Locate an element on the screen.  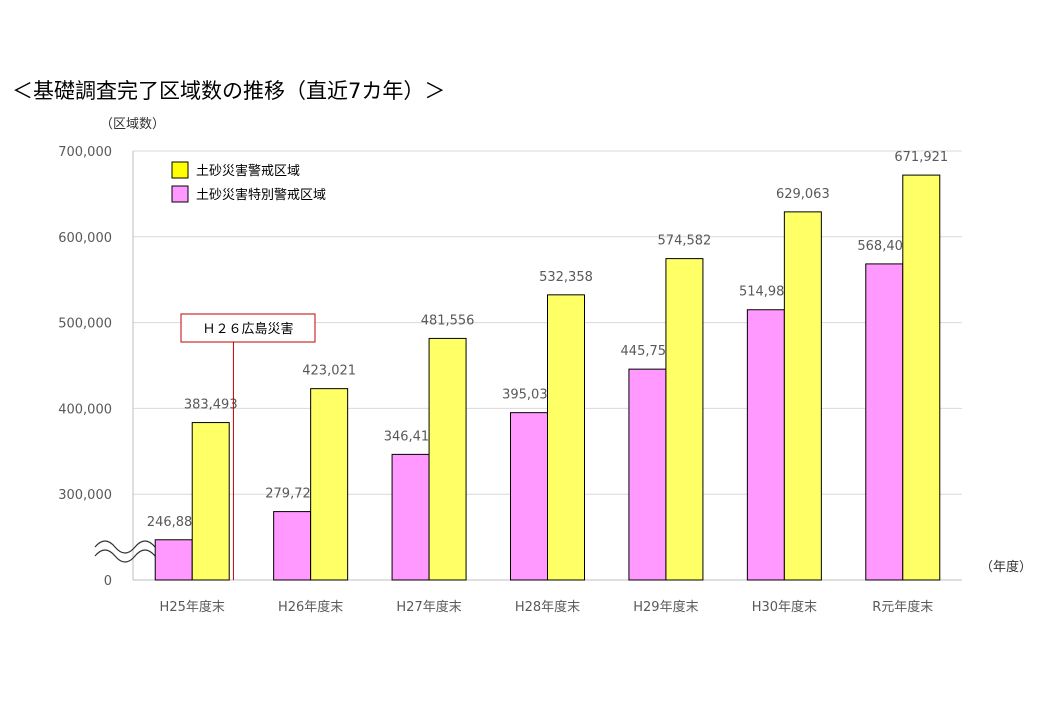
data-label: 279,724 is located at coordinates (292, 494).